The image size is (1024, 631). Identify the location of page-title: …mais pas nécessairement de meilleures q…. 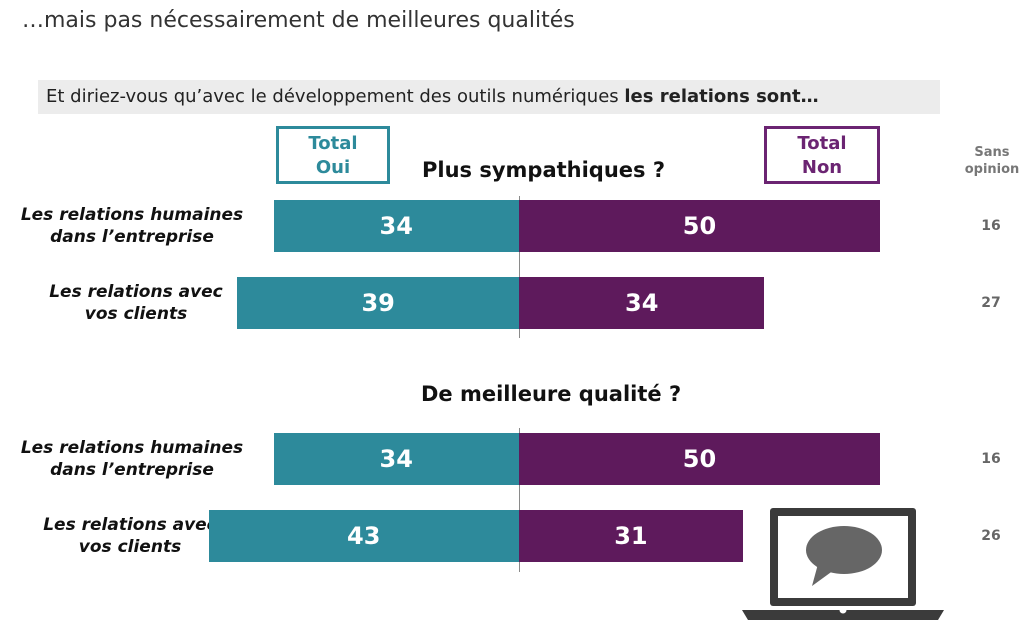
(298, 20).